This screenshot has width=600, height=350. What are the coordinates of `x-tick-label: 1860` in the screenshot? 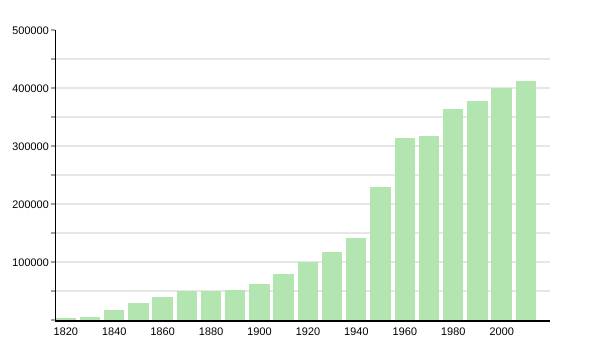 It's located at (162, 332).